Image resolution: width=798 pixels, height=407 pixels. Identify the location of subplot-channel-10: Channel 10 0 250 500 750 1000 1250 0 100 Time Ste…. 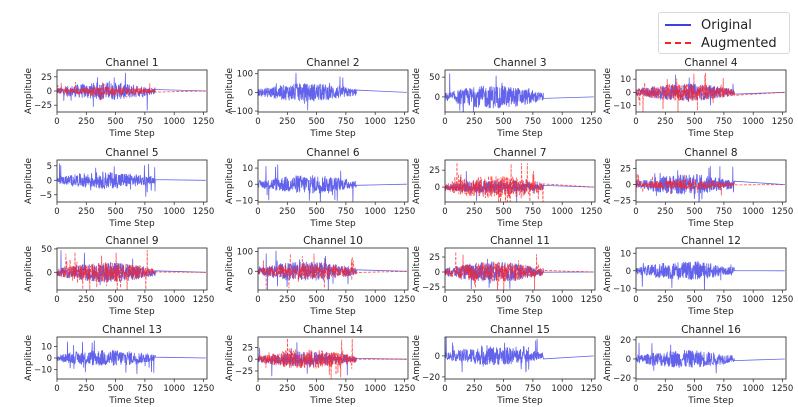
(320, 276).